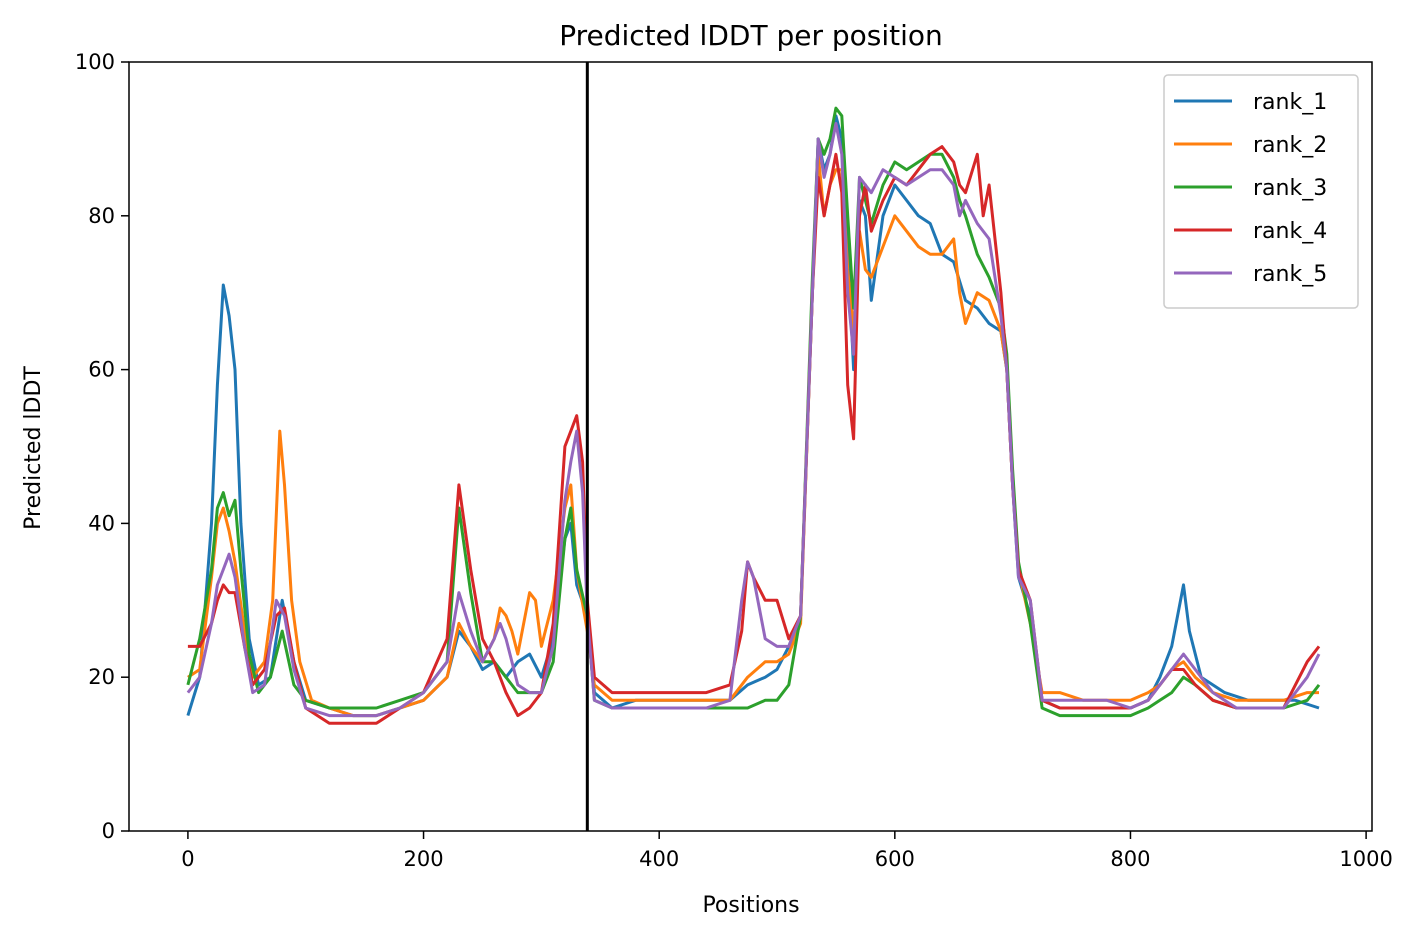 The width and height of the screenshot is (1420, 939). What do you see at coordinates (1290, 274) in the screenshot?
I see `legend-label-rank_5: rank_5` at bounding box center [1290, 274].